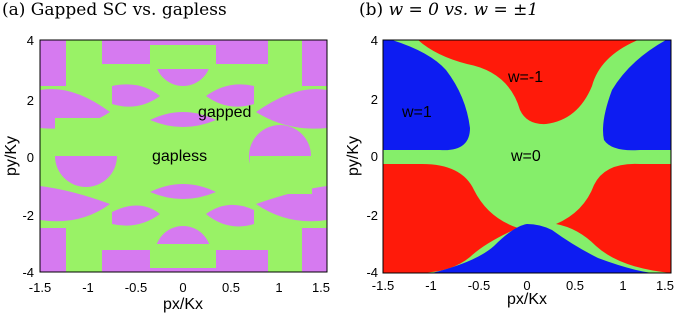 The height and width of the screenshot is (324, 687). What do you see at coordinates (637, 95) in the screenshot?
I see `region-w1-right` at bounding box center [637, 95].